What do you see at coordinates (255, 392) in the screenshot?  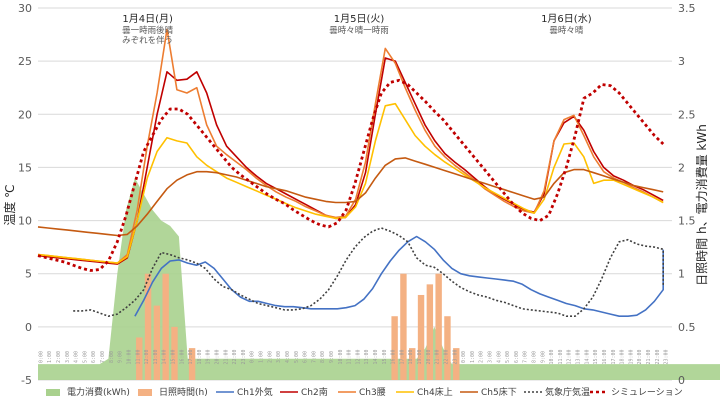 I see `legend-label-2: Ch1外気` at bounding box center [255, 392].